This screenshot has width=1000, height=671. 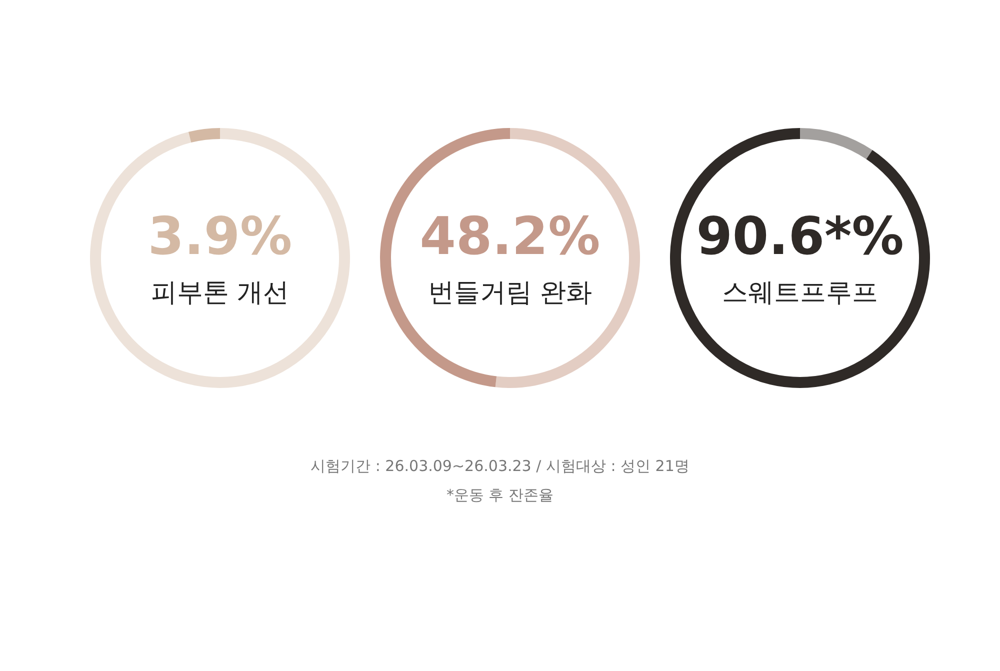 What do you see at coordinates (510, 237) in the screenshot?
I see `data-label: 48.2%` at bounding box center [510, 237].